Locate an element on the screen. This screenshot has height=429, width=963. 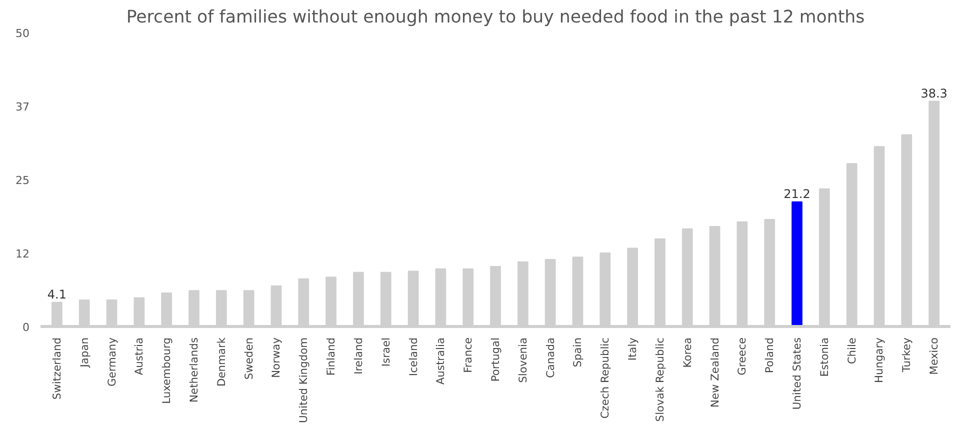
x-tick-label: Japan is located at coordinates (84, 352).